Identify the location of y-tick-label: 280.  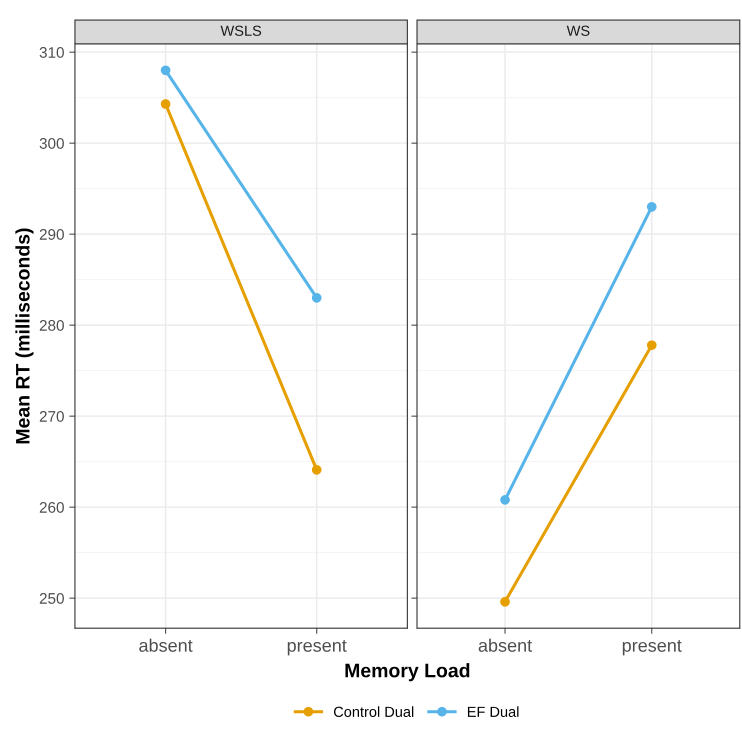
(52, 325).